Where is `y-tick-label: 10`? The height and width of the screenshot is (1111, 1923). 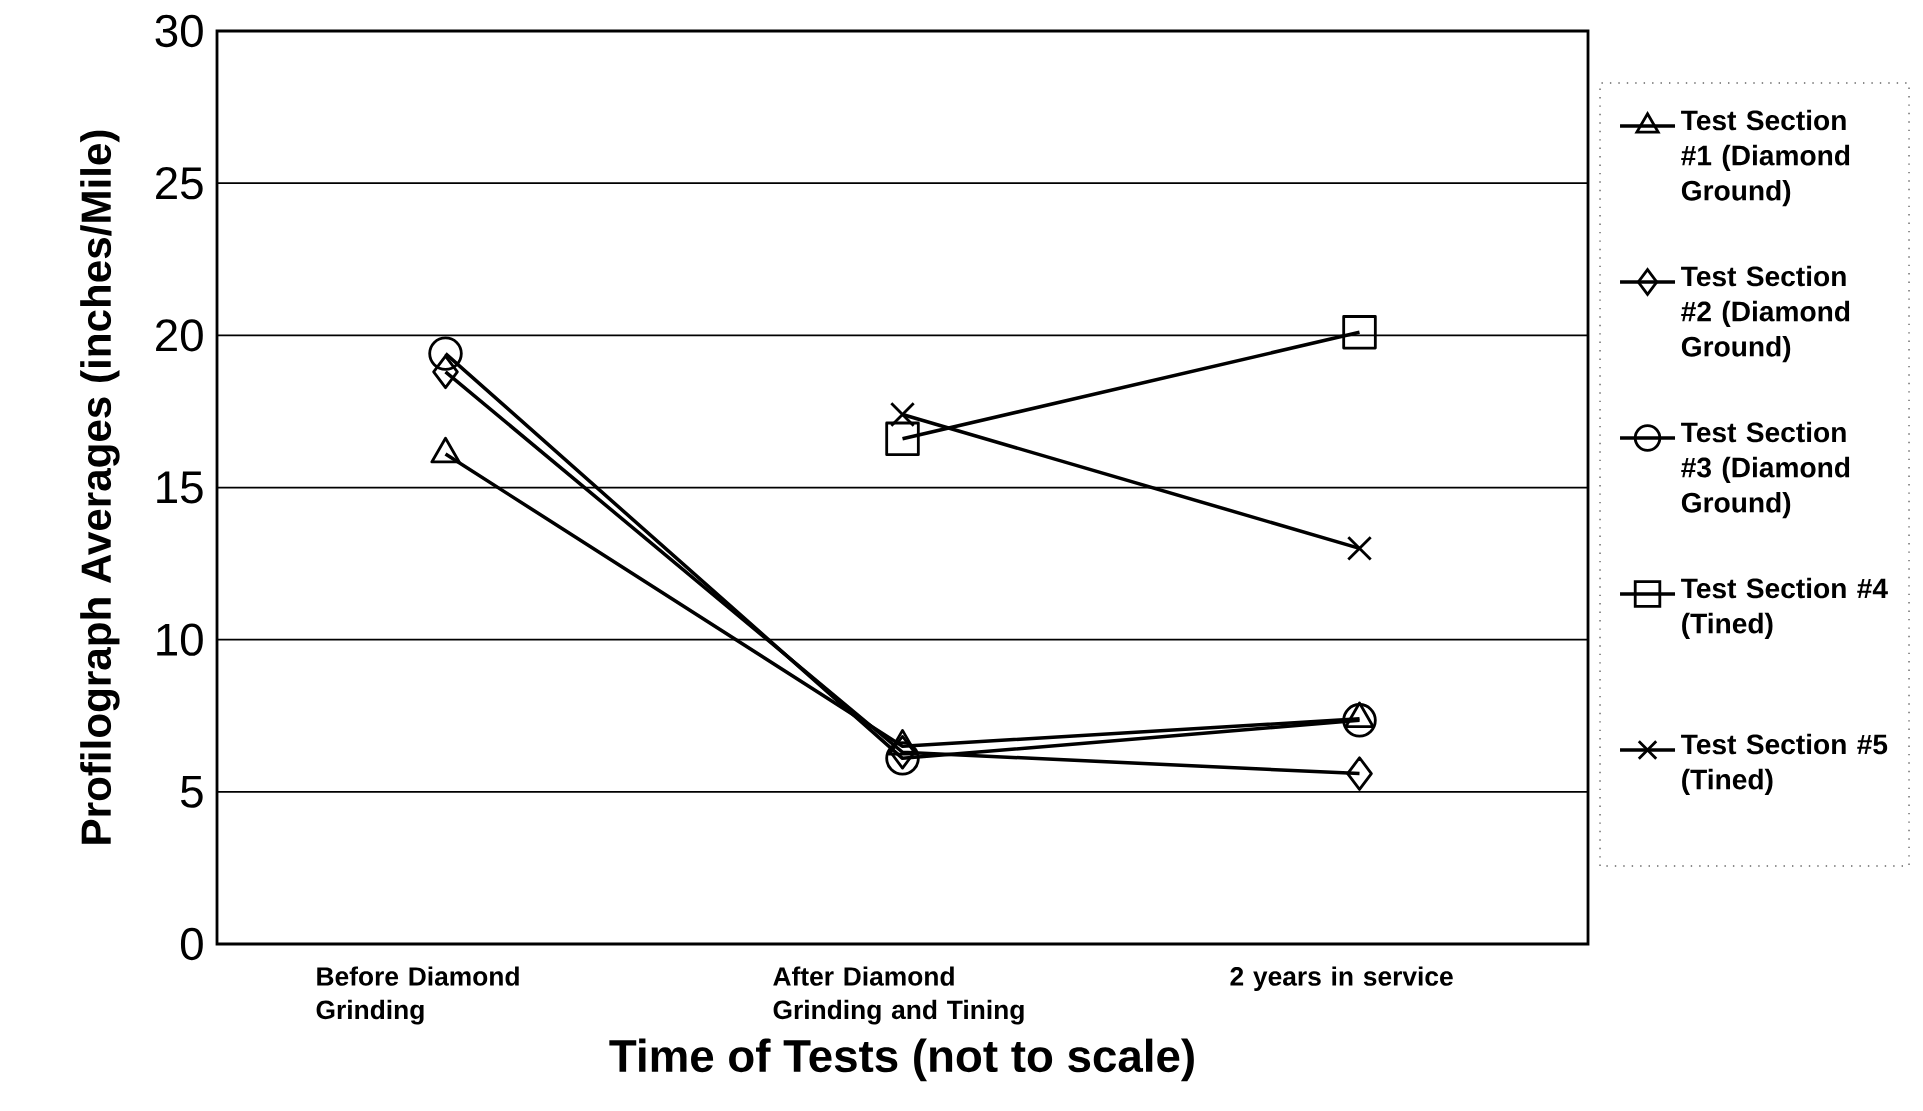 y-tick-label: 10 is located at coordinates (180, 639).